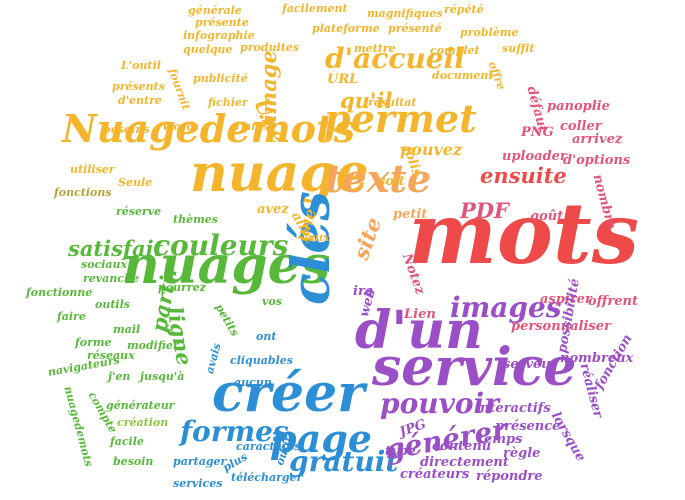 The image size is (685, 500). What do you see at coordinates (464, 462) in the screenshot?
I see `word-directement: directement` at bounding box center [464, 462].